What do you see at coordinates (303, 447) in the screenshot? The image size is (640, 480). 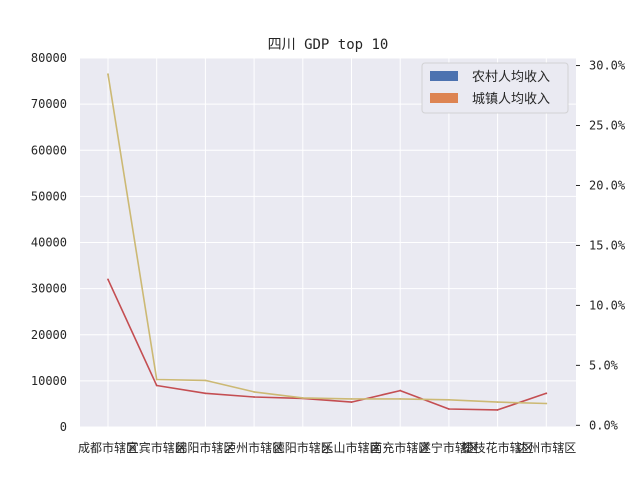 I see `x-tick-label: 德阳市辖区` at bounding box center [303, 447].